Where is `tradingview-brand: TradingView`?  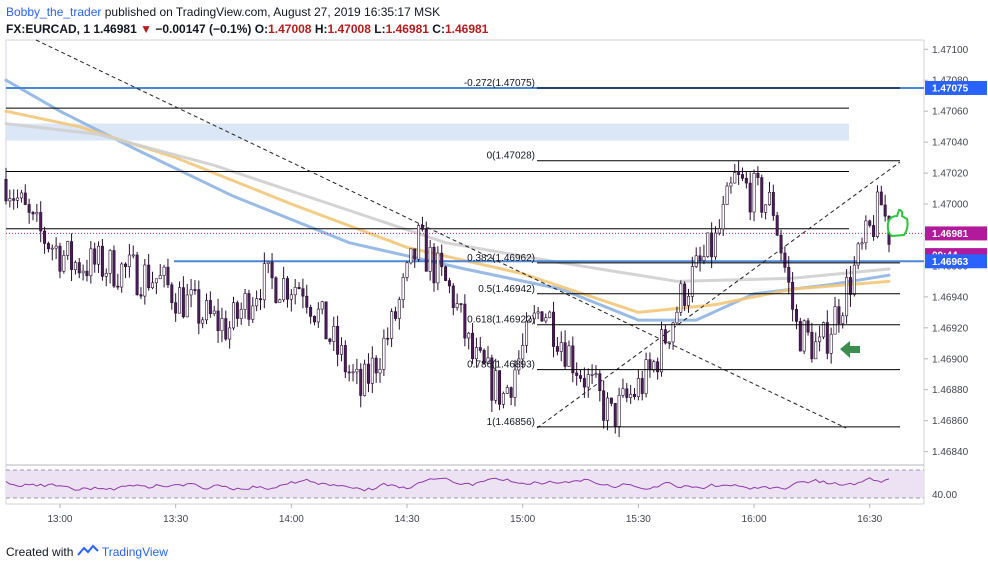 tradingview-brand: TradingView is located at coordinates (134, 552).